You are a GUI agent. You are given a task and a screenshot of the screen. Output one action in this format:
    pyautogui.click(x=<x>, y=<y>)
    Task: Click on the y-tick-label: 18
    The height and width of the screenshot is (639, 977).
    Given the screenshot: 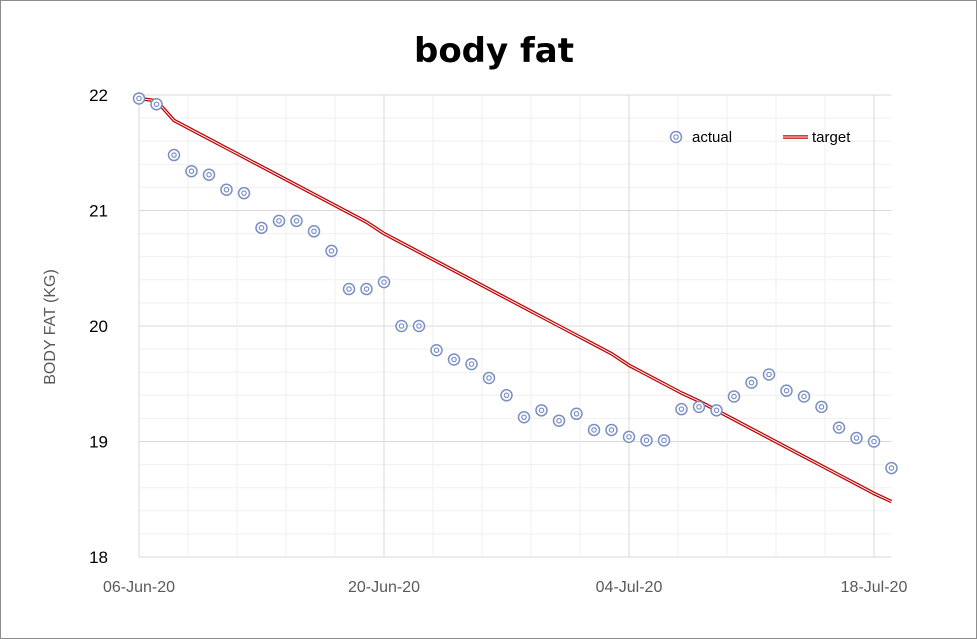 What is the action you would take?
    pyautogui.click(x=98, y=557)
    